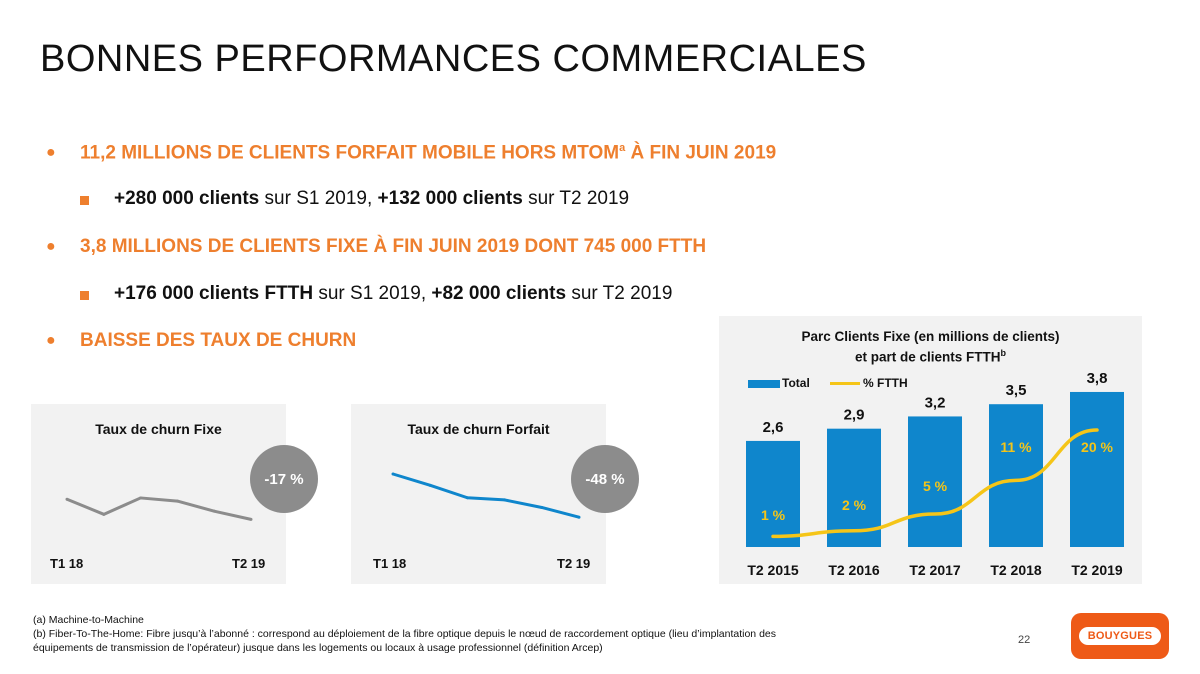 This screenshot has width=1200, height=674. I want to click on x-tick-label: T2 2019, so click(1097, 570).